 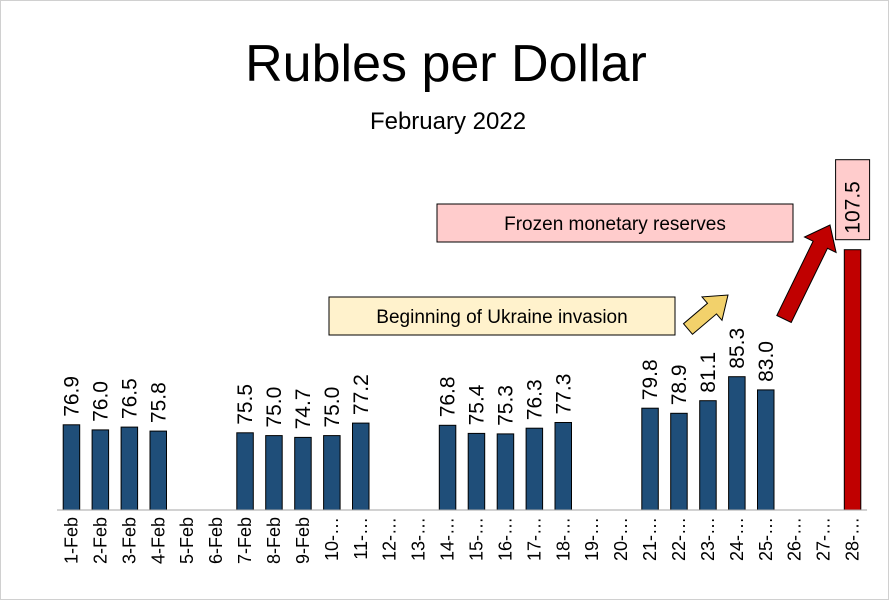 What do you see at coordinates (274, 473) in the screenshot?
I see `bar-8-Feb` at bounding box center [274, 473].